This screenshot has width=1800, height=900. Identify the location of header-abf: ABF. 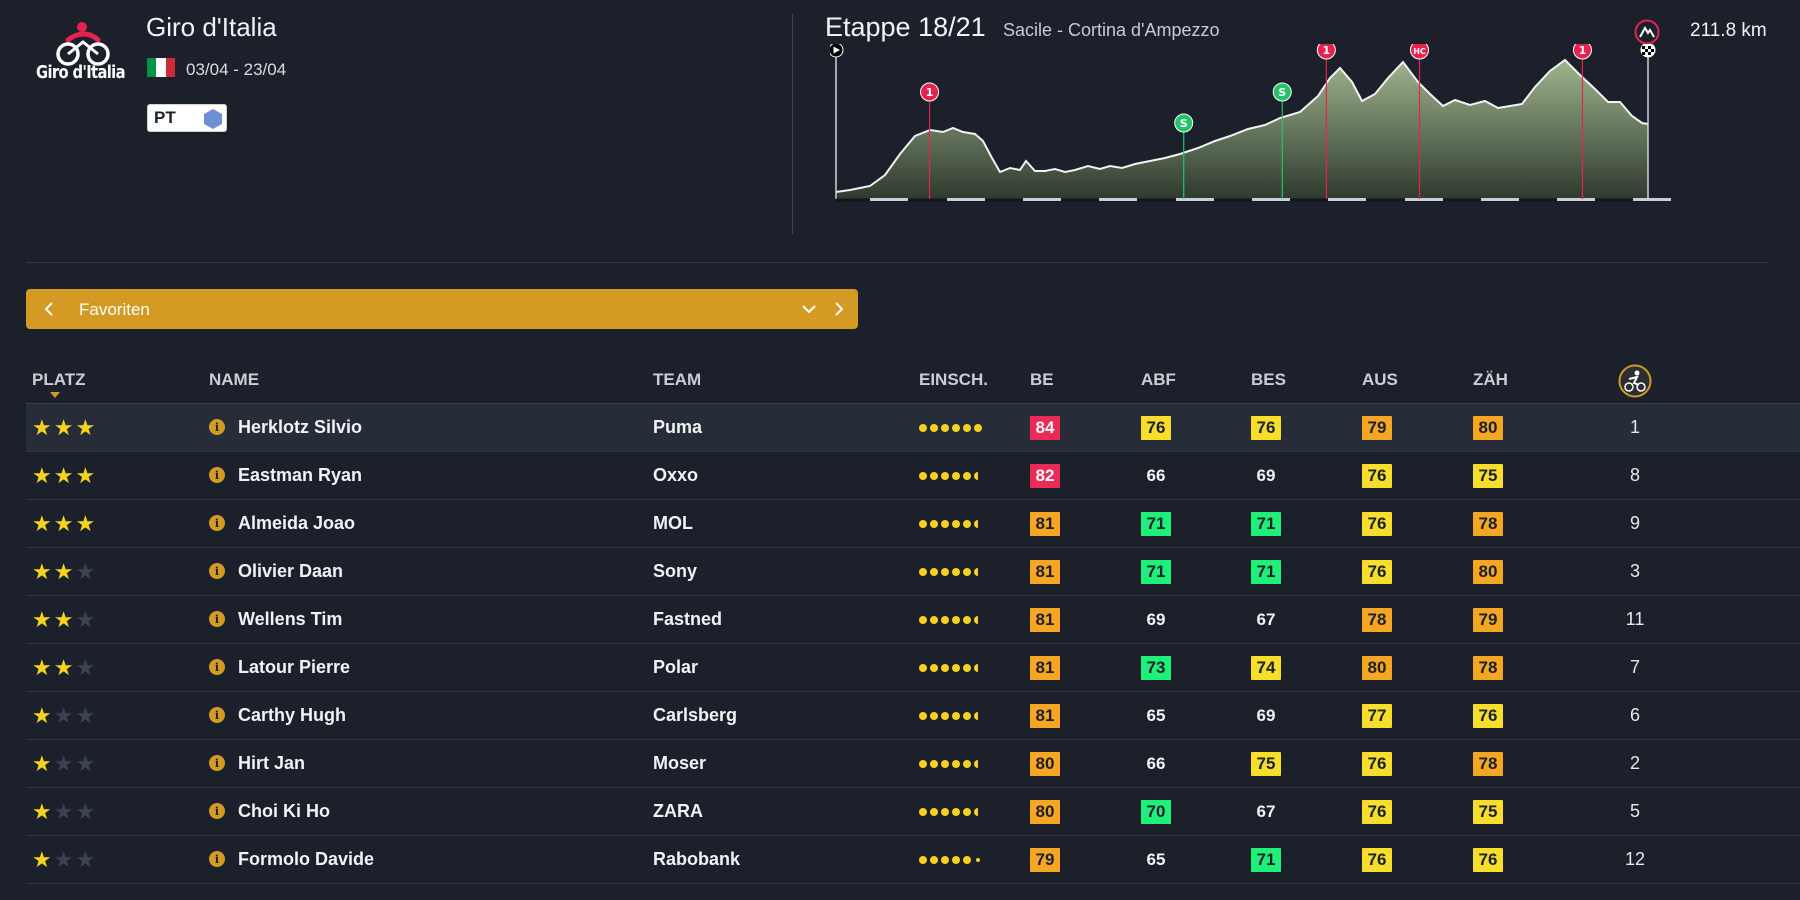
(1158, 379).